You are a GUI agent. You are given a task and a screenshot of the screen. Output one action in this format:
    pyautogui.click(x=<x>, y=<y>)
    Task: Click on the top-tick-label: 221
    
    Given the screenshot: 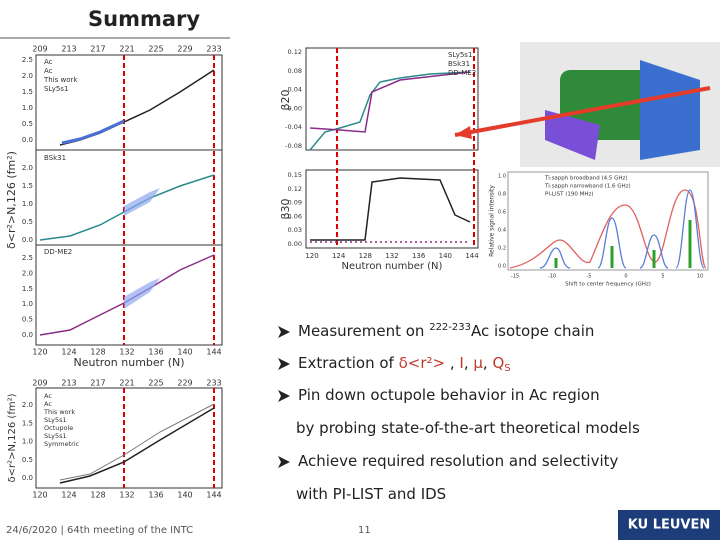 What is the action you would take?
    pyautogui.click(x=126, y=383)
    